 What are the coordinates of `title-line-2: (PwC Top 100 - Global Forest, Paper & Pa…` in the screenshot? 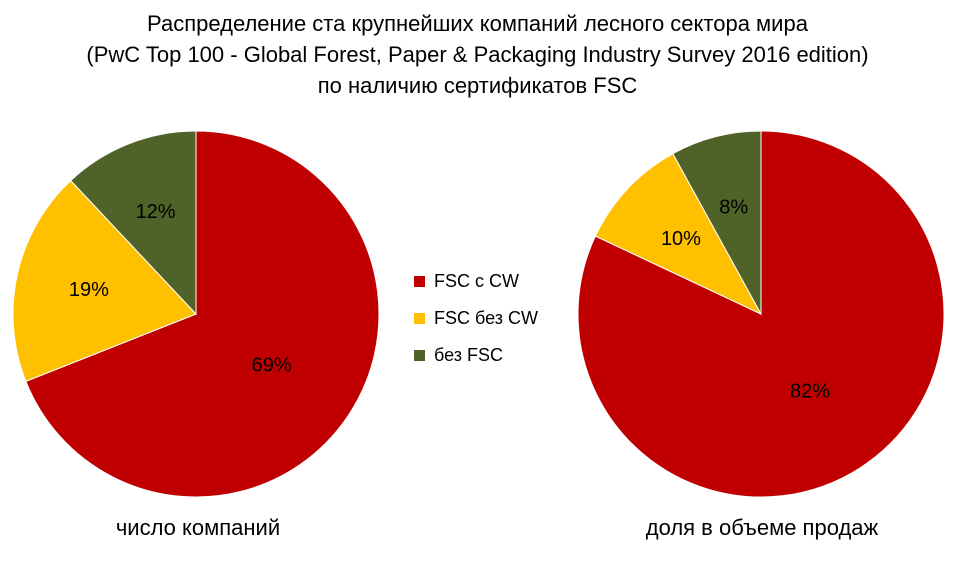 It's located at (477, 54).